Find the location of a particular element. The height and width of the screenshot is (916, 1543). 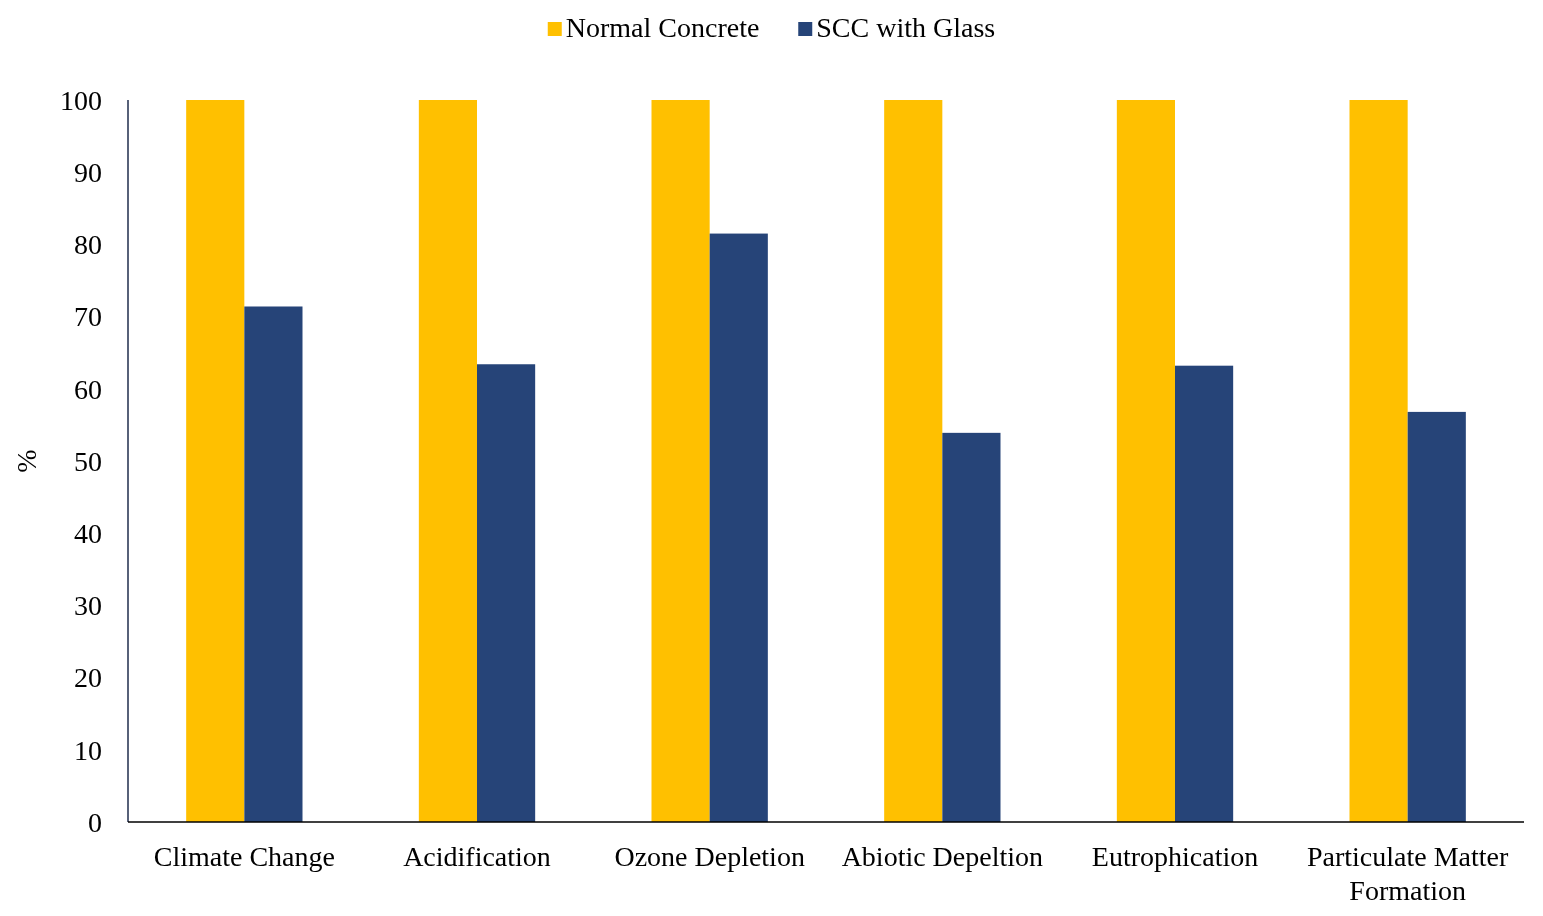

x-tick-label: Ozone Depletion is located at coordinates (709, 856).